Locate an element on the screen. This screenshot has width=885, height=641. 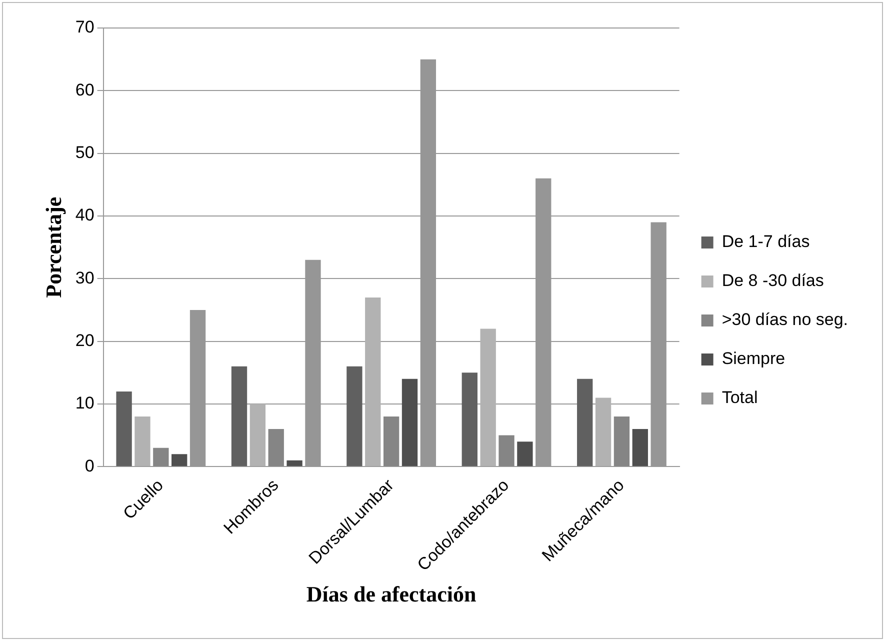
y-tick-label: 20 is located at coordinates (84, 340).